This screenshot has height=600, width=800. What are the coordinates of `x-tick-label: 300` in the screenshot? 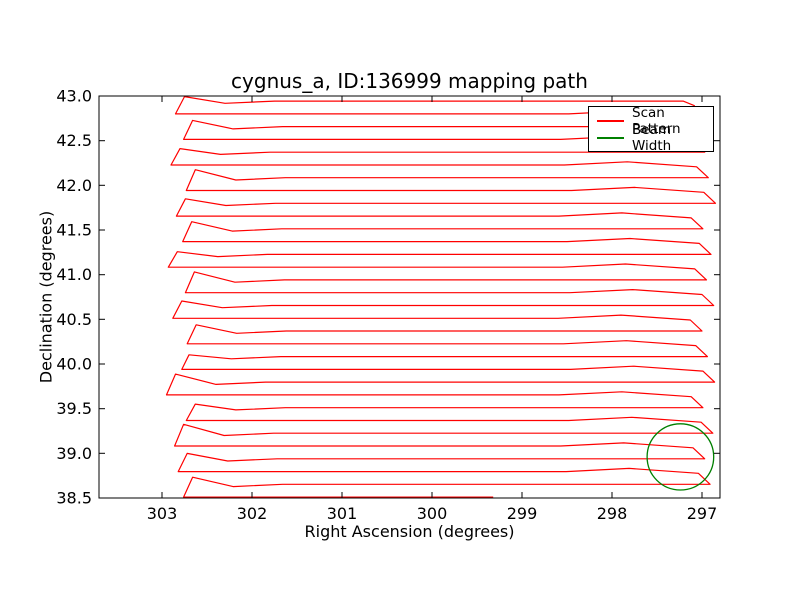 It's located at (432, 513).